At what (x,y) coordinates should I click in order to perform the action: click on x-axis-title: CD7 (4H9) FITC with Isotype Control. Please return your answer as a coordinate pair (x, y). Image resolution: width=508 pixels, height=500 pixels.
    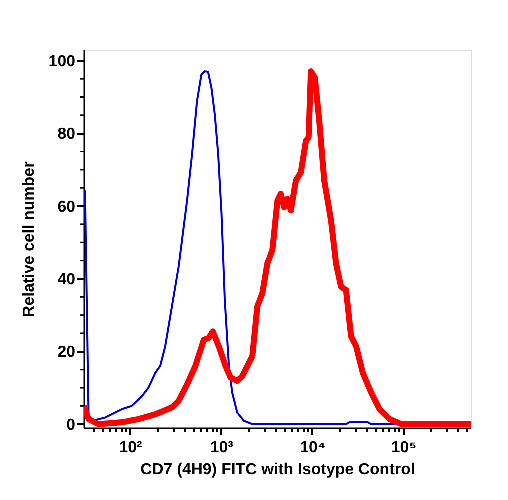
    Looking at the image, I should click on (278, 470).